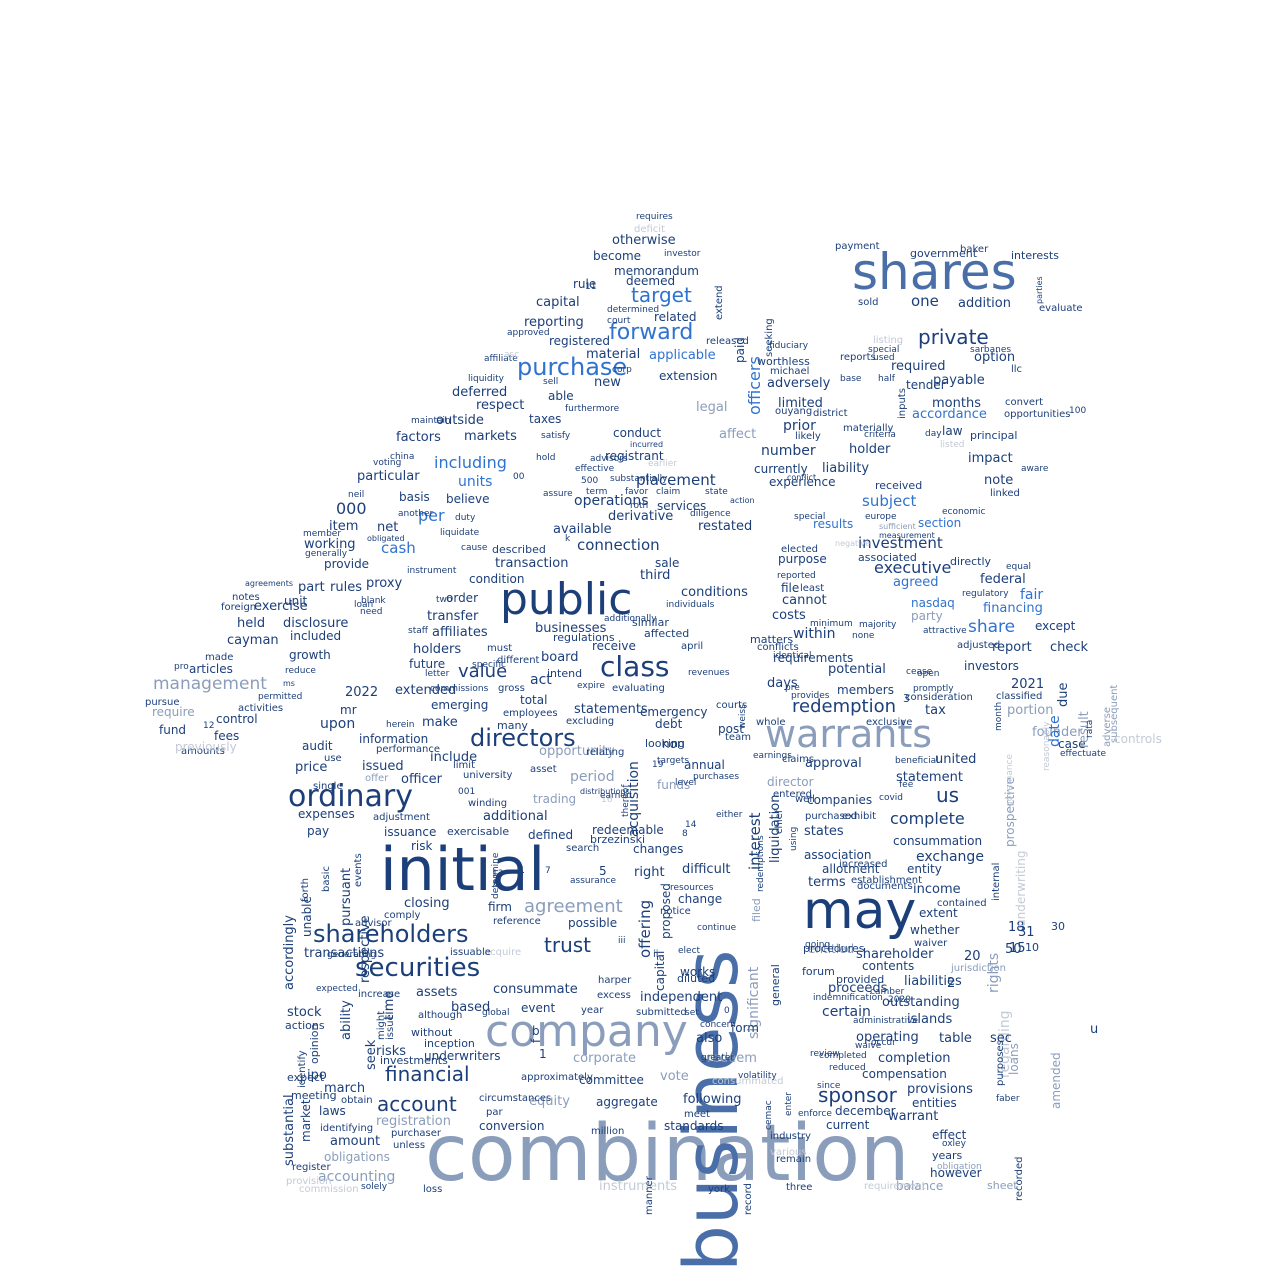  What do you see at coordinates (788, 451) in the screenshot?
I see `word-number: number` at bounding box center [788, 451].